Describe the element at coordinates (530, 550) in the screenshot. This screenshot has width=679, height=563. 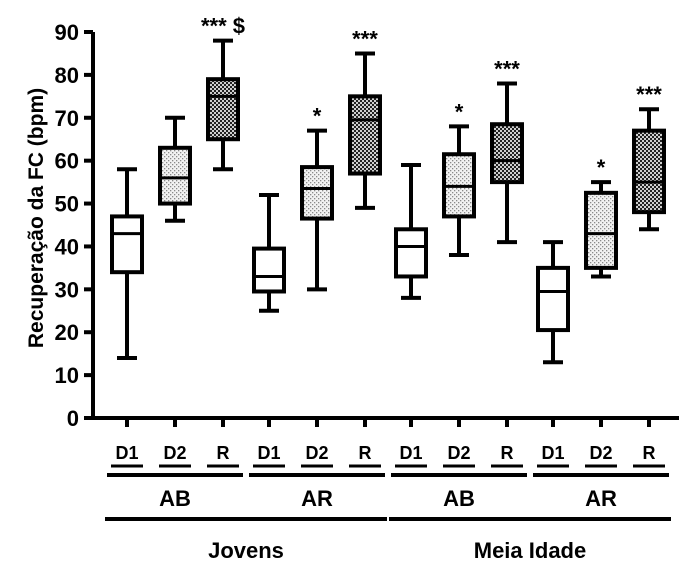
I see `supergroup-label: Meia Idade` at that location.